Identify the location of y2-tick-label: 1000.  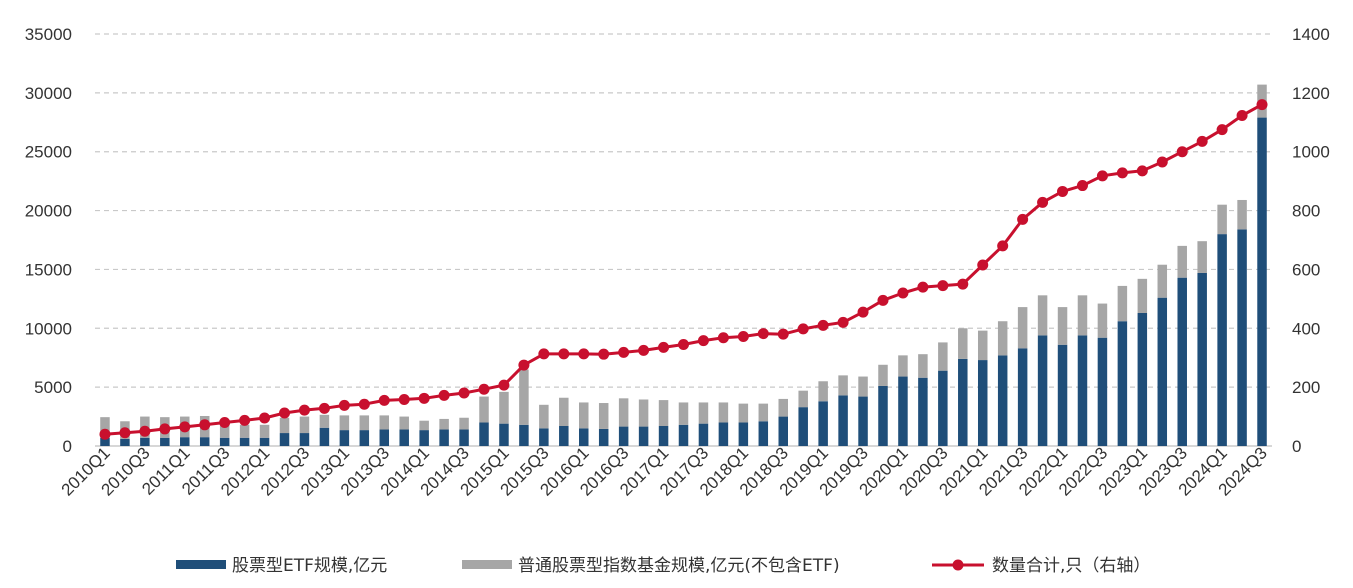
(1311, 152).